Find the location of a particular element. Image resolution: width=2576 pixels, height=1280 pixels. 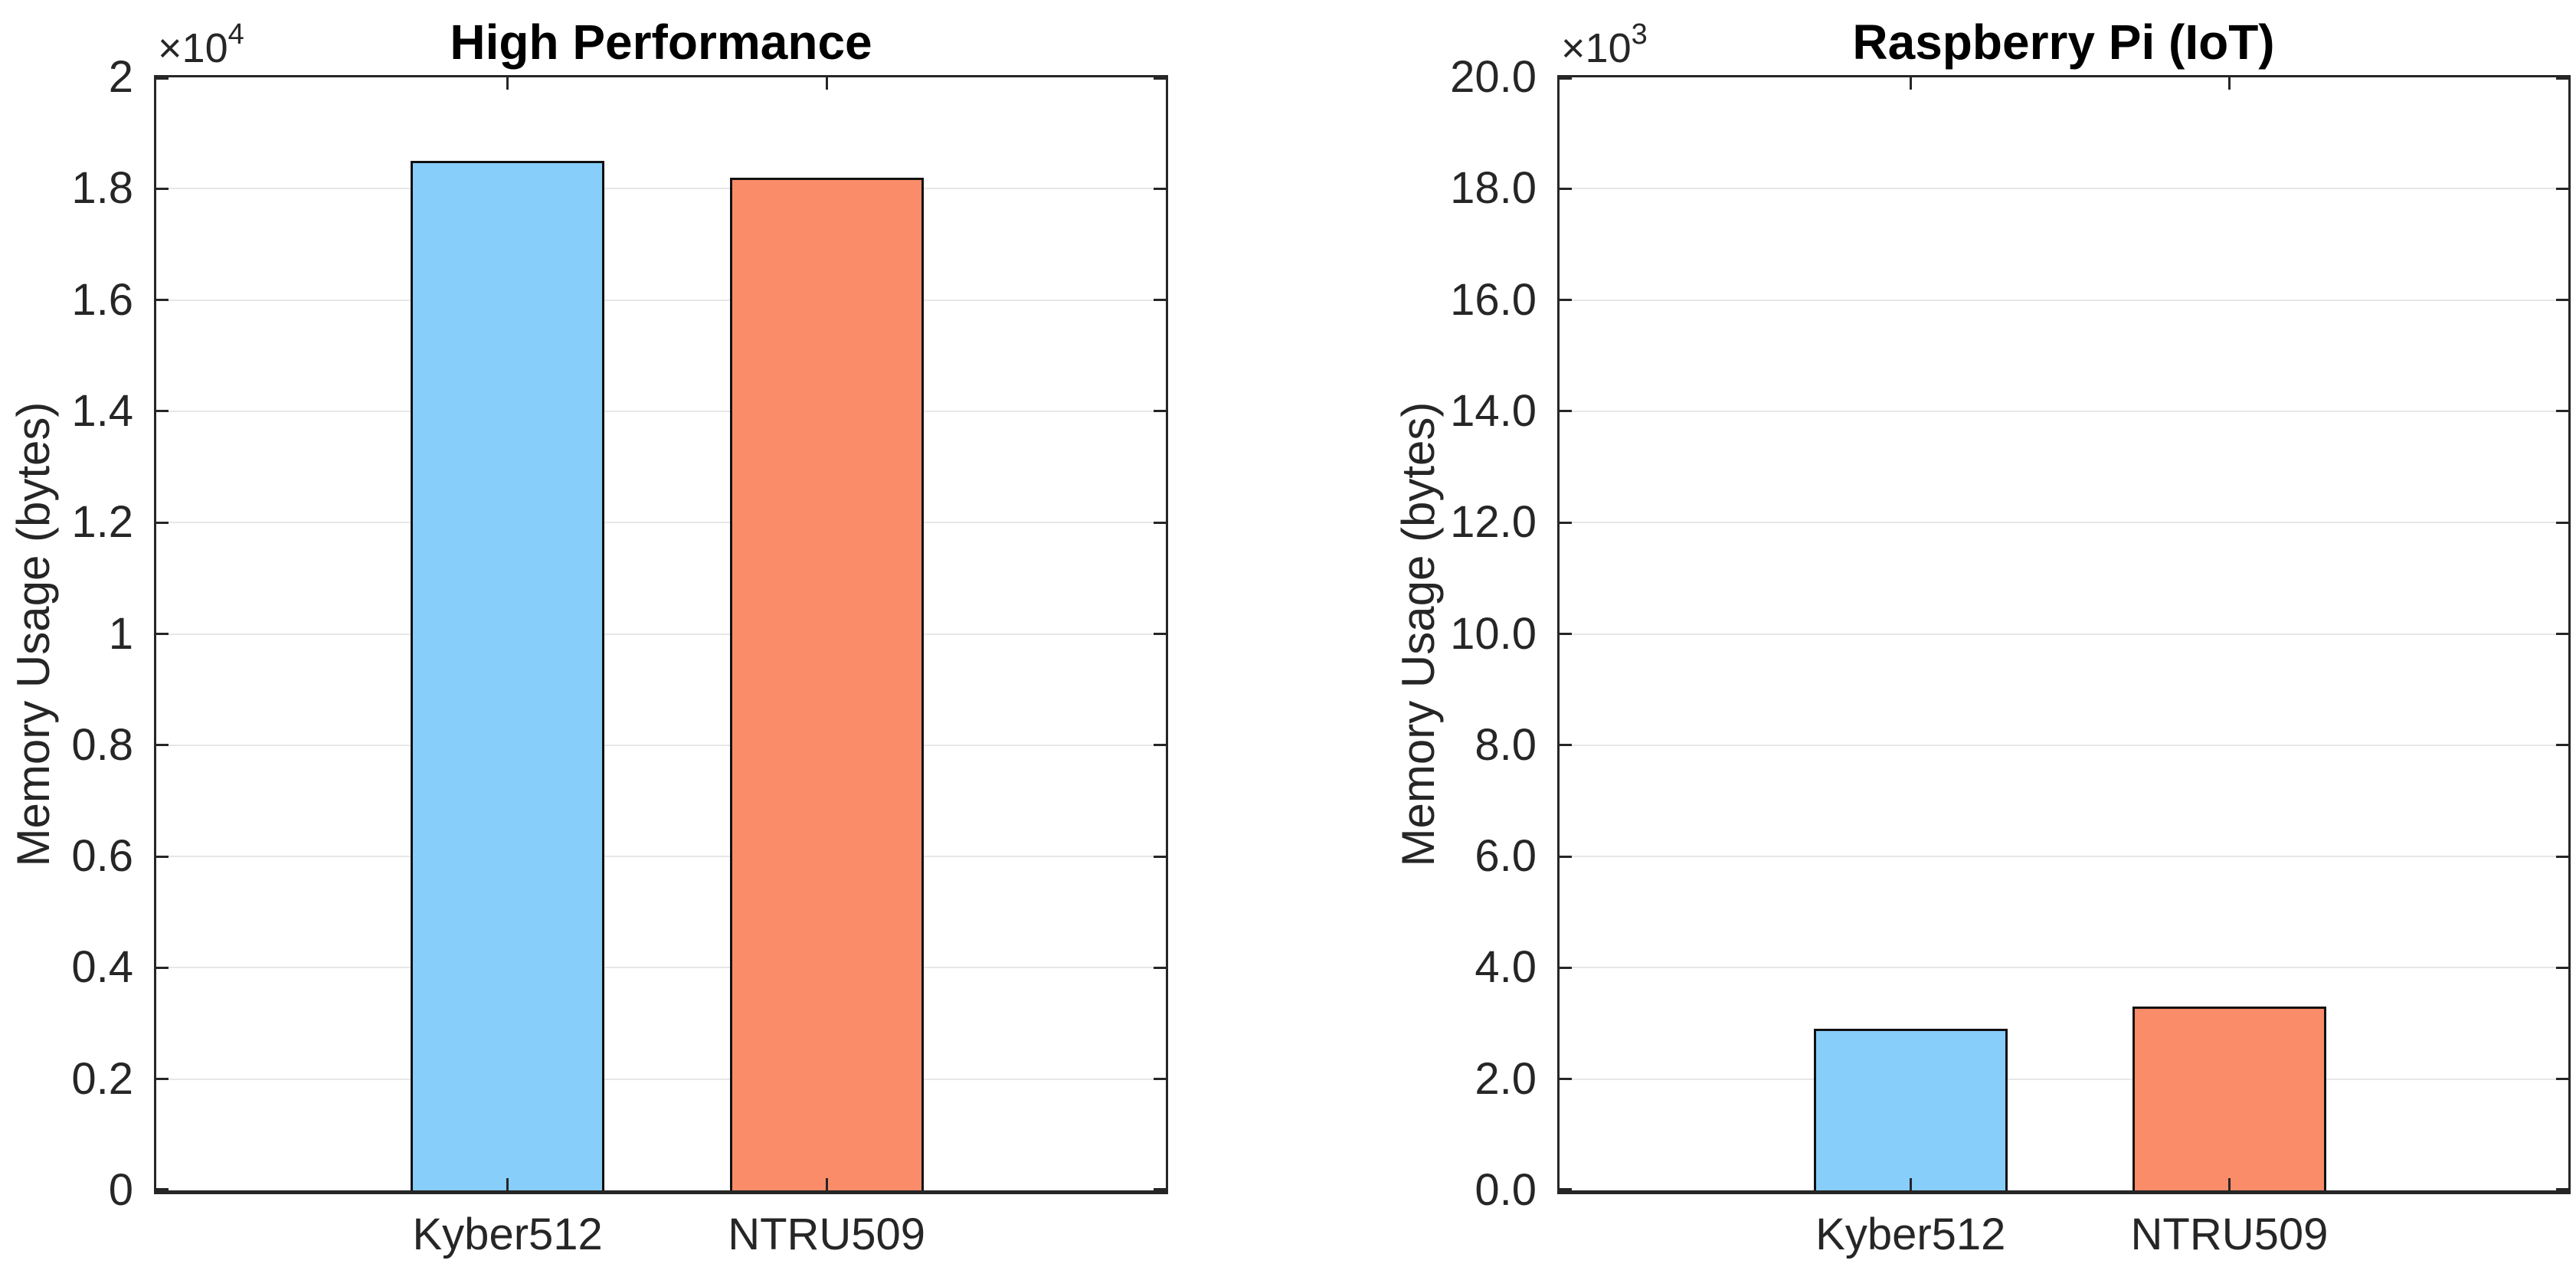

y-tick-label: 4.0 is located at coordinates (1506, 967).